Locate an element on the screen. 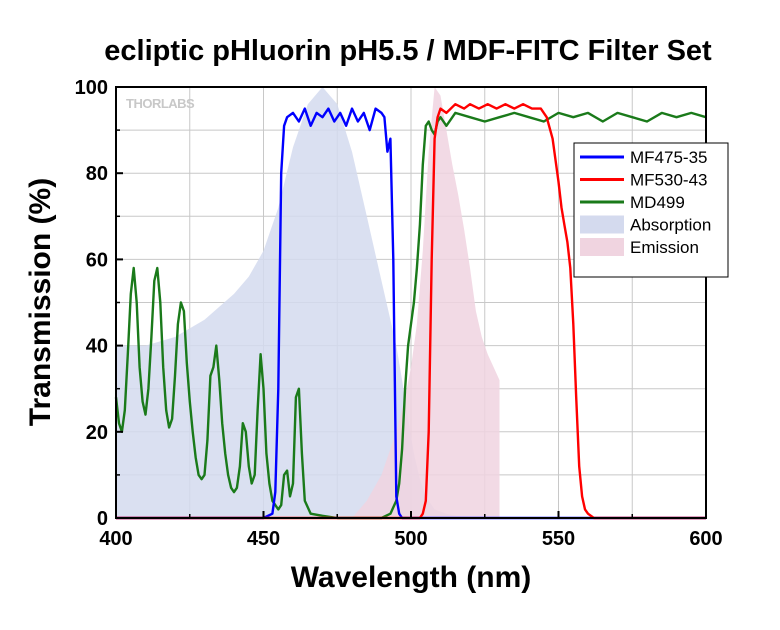 This screenshot has width=780, height=630. y-tick-labels: 0 20 40 60 80 100 is located at coordinates (91, 303).